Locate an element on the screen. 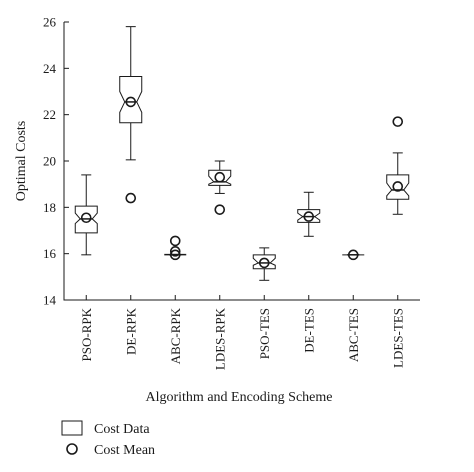 Image resolution: width=474 pixels, height=472 pixels. y-tick-label: 24 is located at coordinates (50, 68).